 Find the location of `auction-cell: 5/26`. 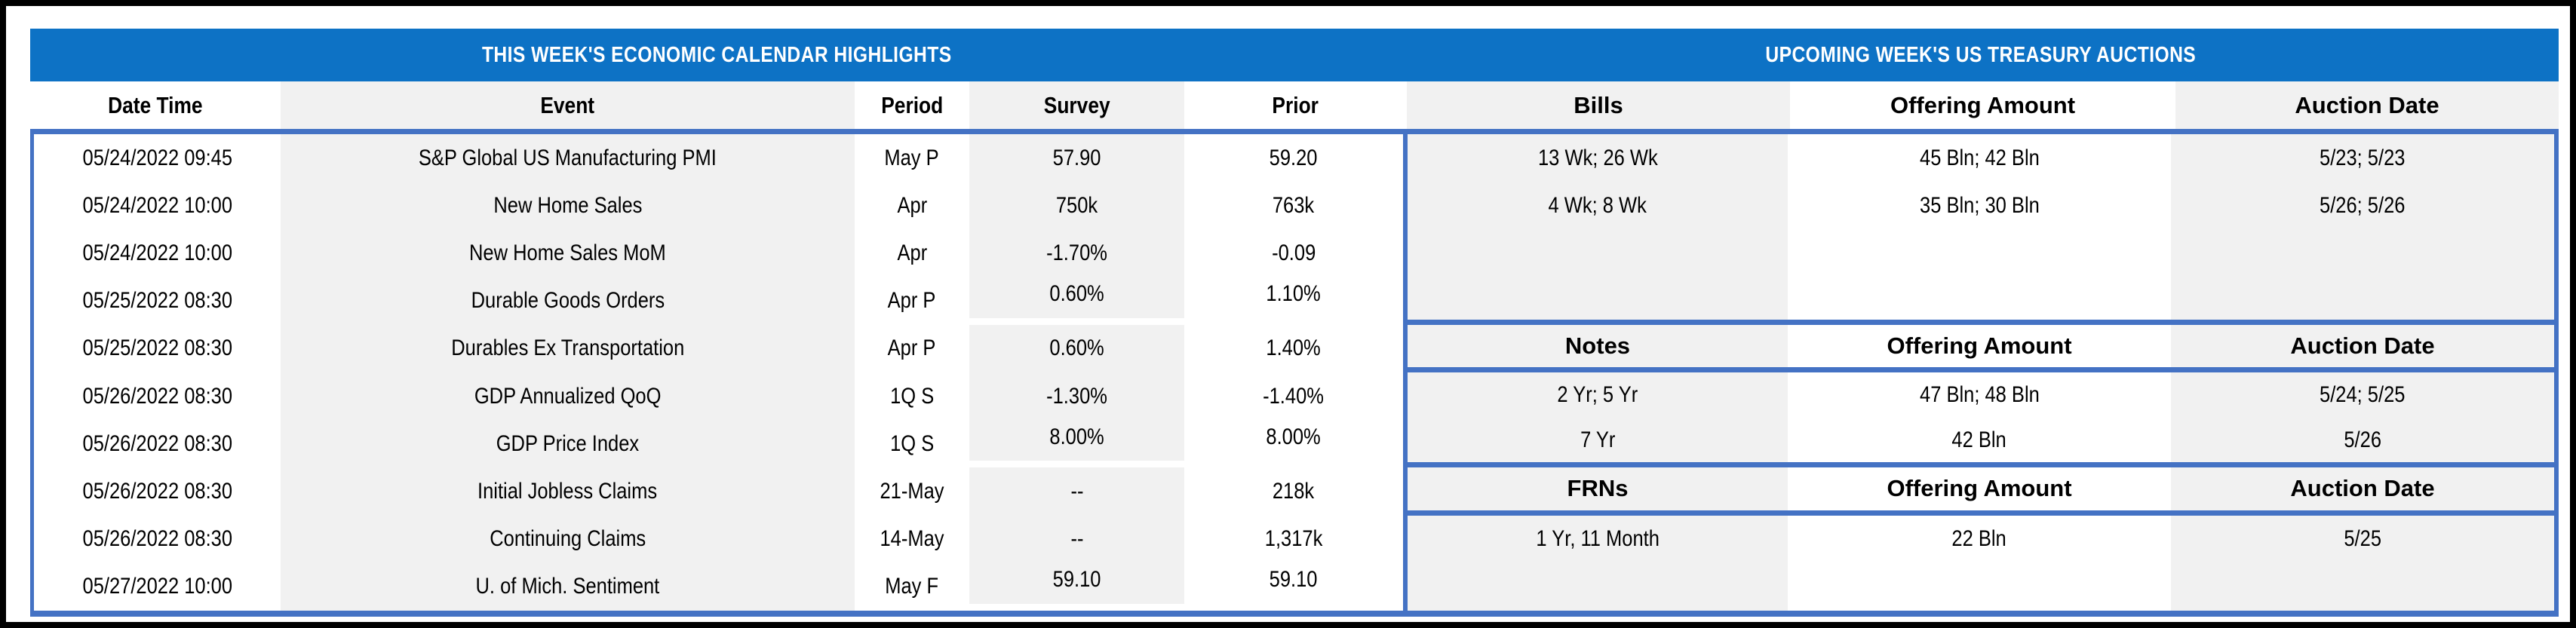

auction-cell: 5/26 is located at coordinates (2362, 440).